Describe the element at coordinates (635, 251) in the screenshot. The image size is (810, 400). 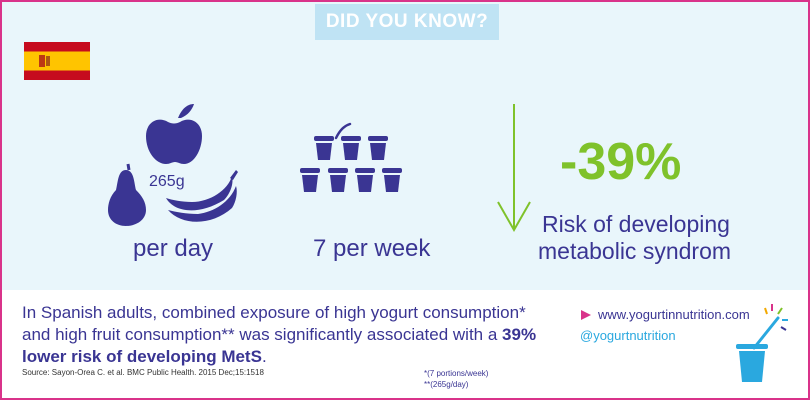
I see `risk-label-line2: metabolic syndrom` at that location.